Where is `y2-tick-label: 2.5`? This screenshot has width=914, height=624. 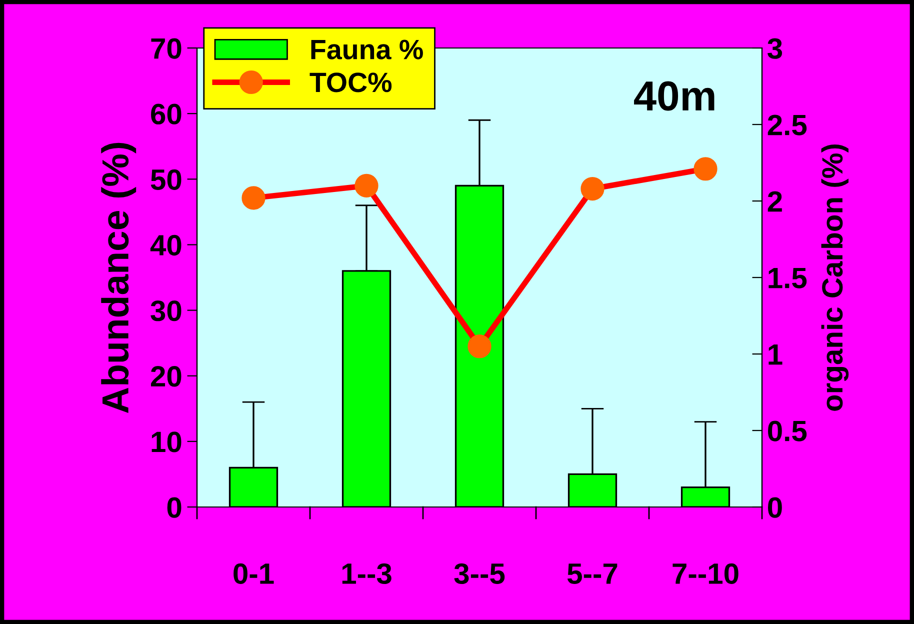 y2-tick-label: 2.5 is located at coordinates (787, 125).